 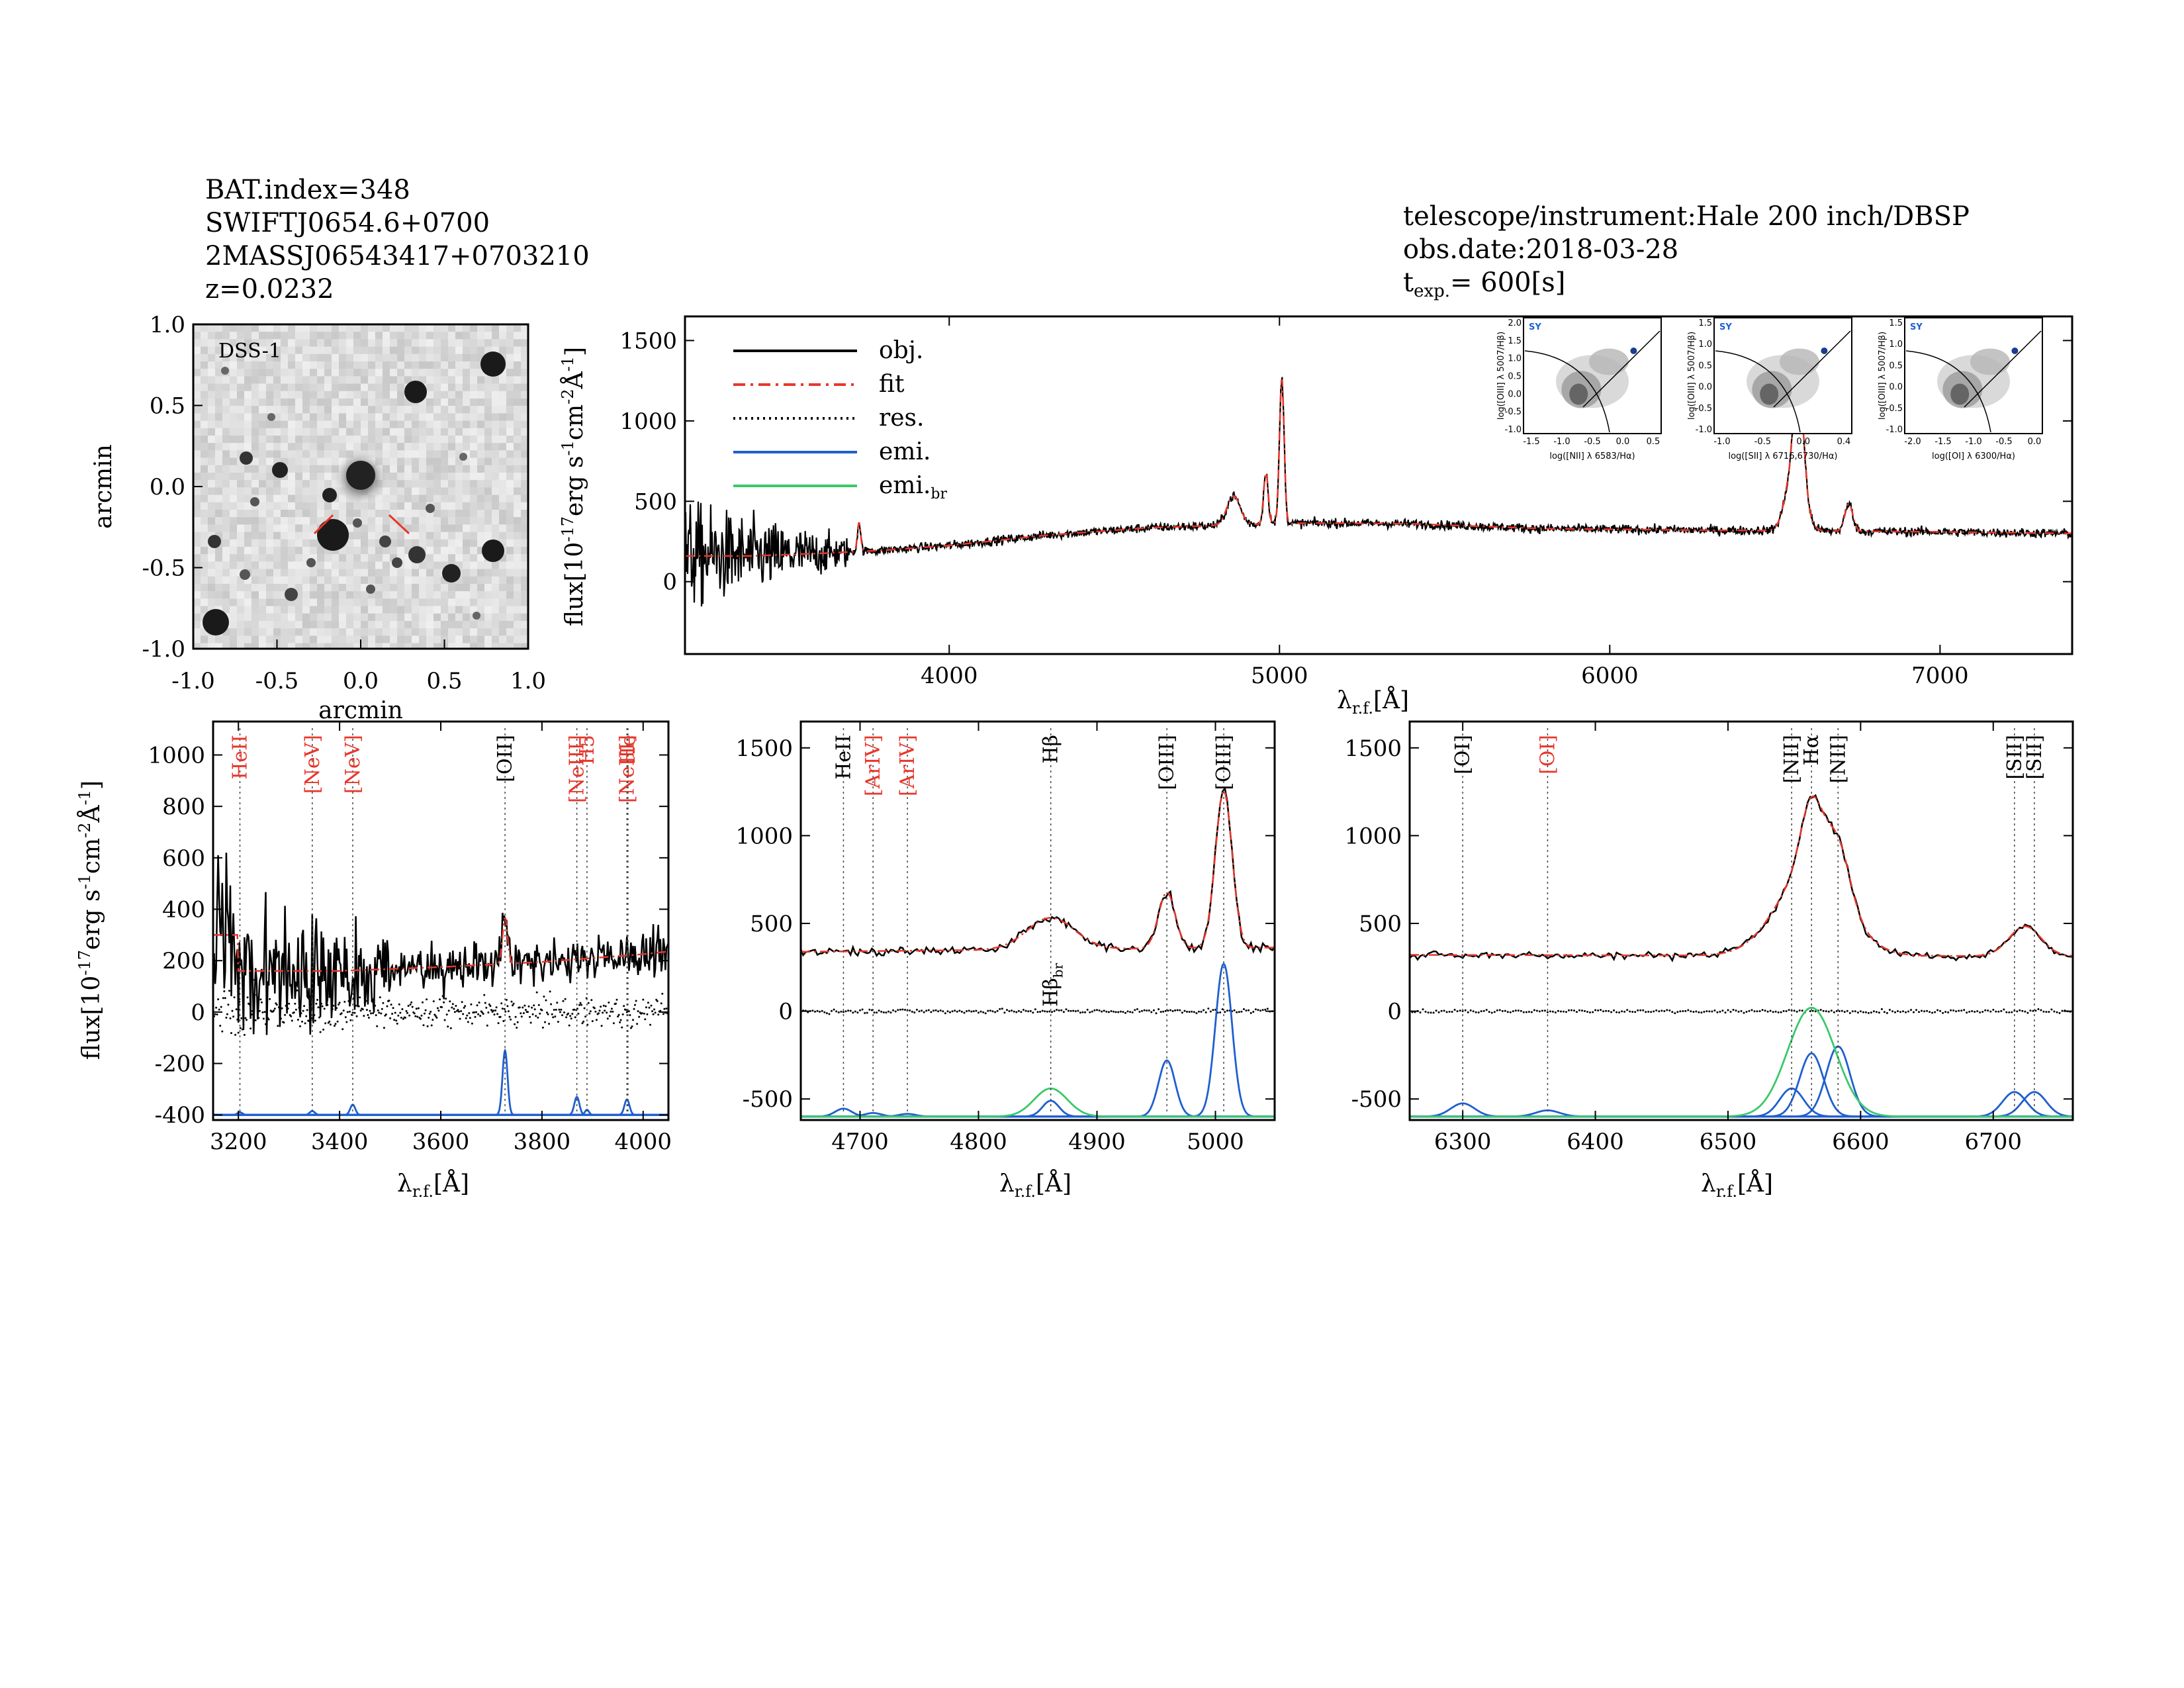 What do you see at coordinates (655, 502) in the screenshot?
I see `y-tick-label: 500` at bounding box center [655, 502].